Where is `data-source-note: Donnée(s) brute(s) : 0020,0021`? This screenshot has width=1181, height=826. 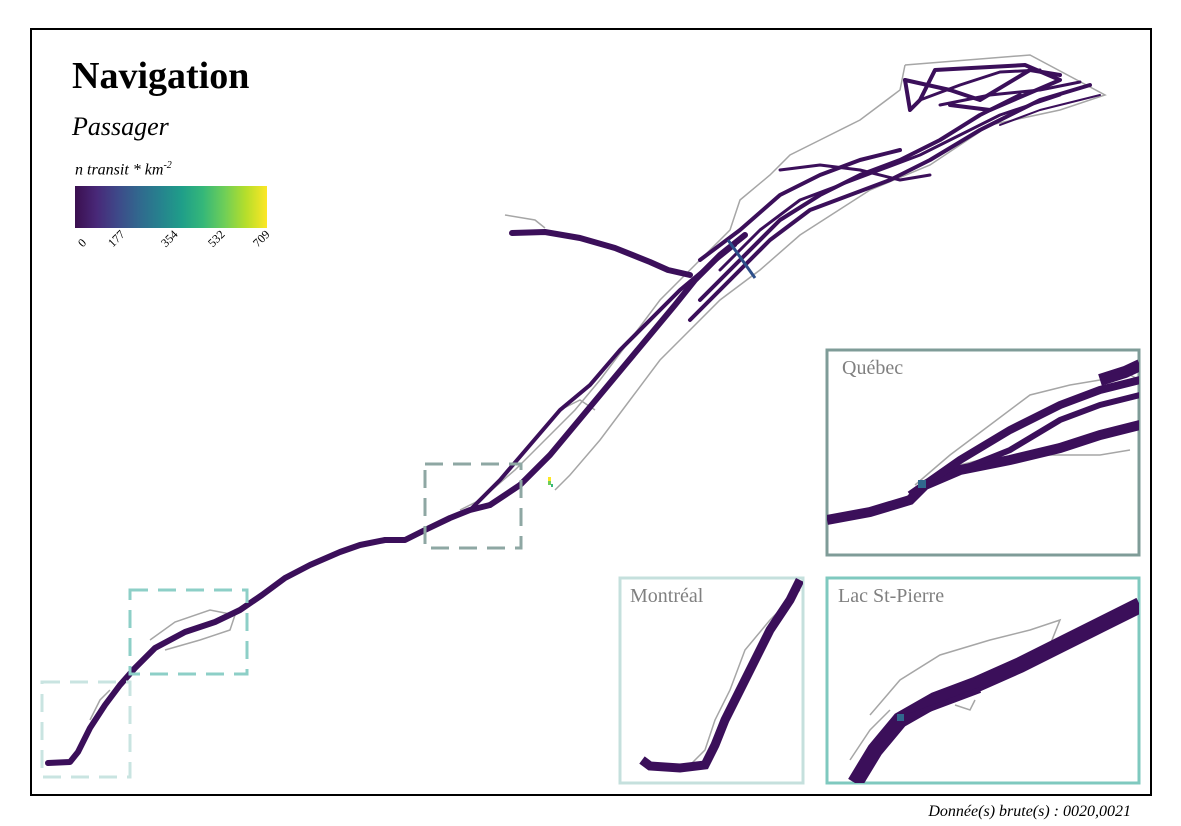
data-source-note: Donnée(s) brute(s) : 0020,0021 is located at coordinates (1029, 811).